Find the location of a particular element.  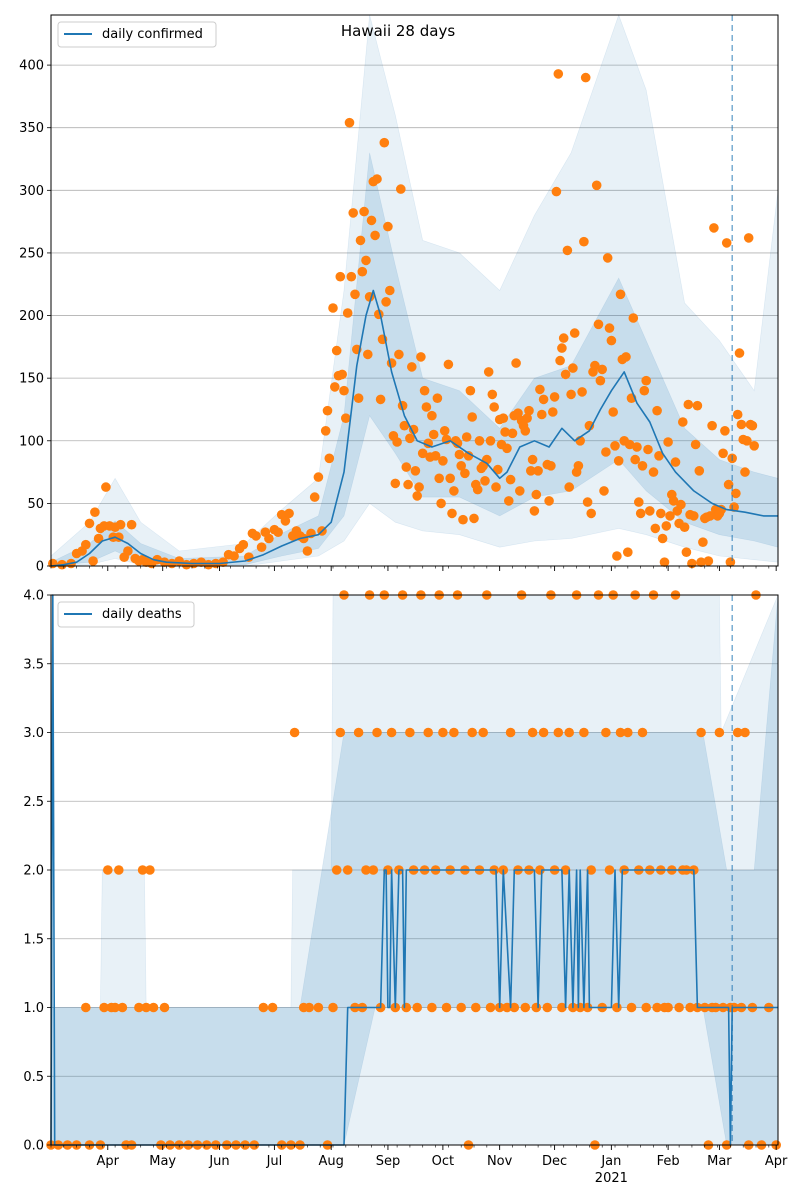

confirmed-y-tick-label: 50 is located at coordinates (35, 504).